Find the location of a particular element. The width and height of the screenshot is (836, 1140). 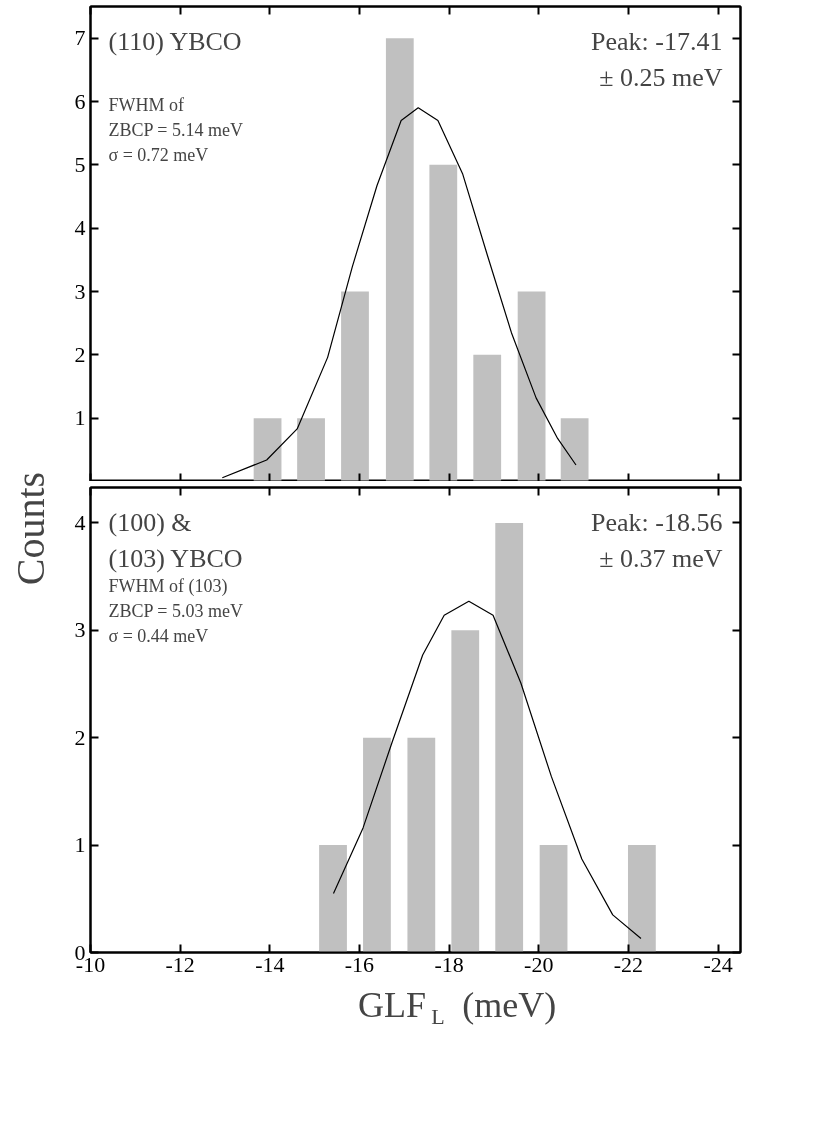

annotation: Peak: -17.41 ± 0.25 meV is located at coordinates (657, 59).